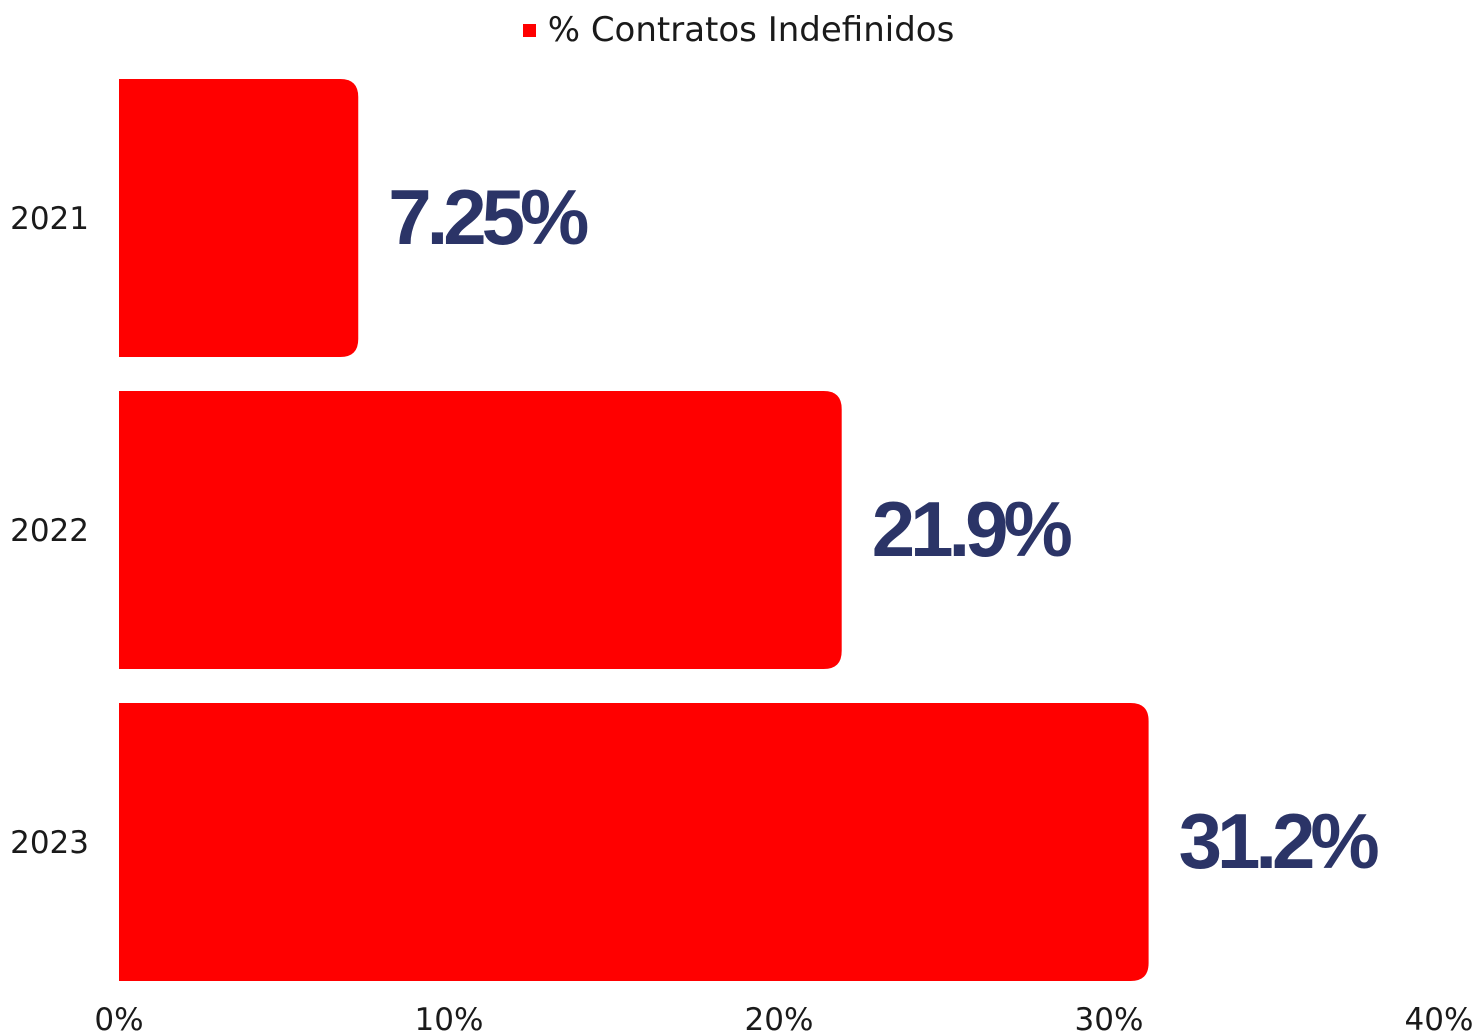 The height and width of the screenshot is (1036, 1477). Describe the element at coordinates (751, 30) in the screenshot. I see `legend-label: % Contratos Indefinidos` at that location.